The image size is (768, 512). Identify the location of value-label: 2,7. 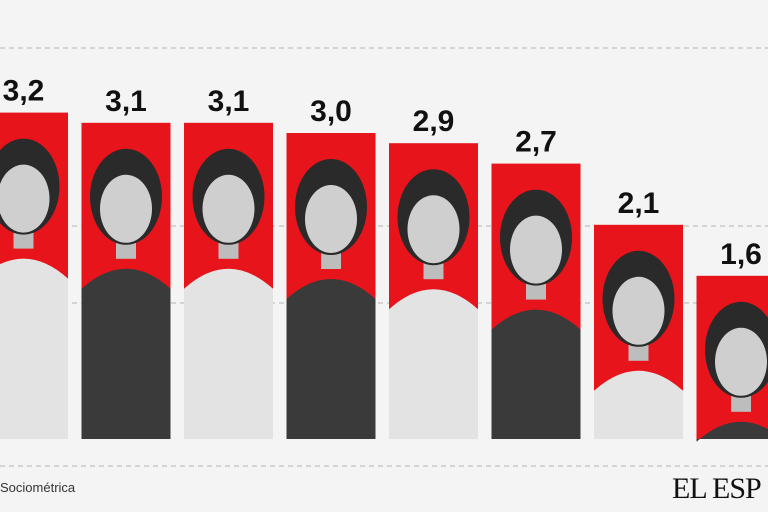
(536, 142).